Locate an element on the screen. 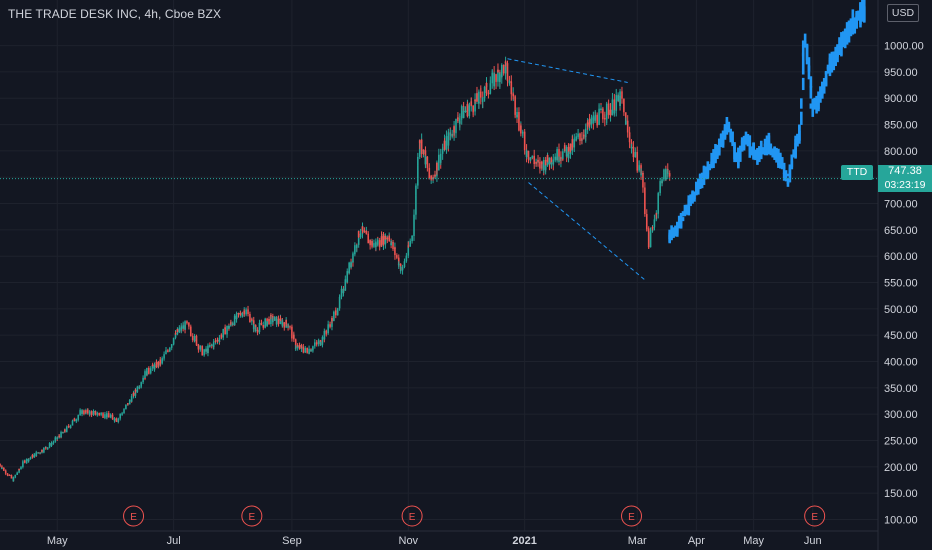 The width and height of the screenshot is (932, 550). x-tick-label: Sep is located at coordinates (292, 541).